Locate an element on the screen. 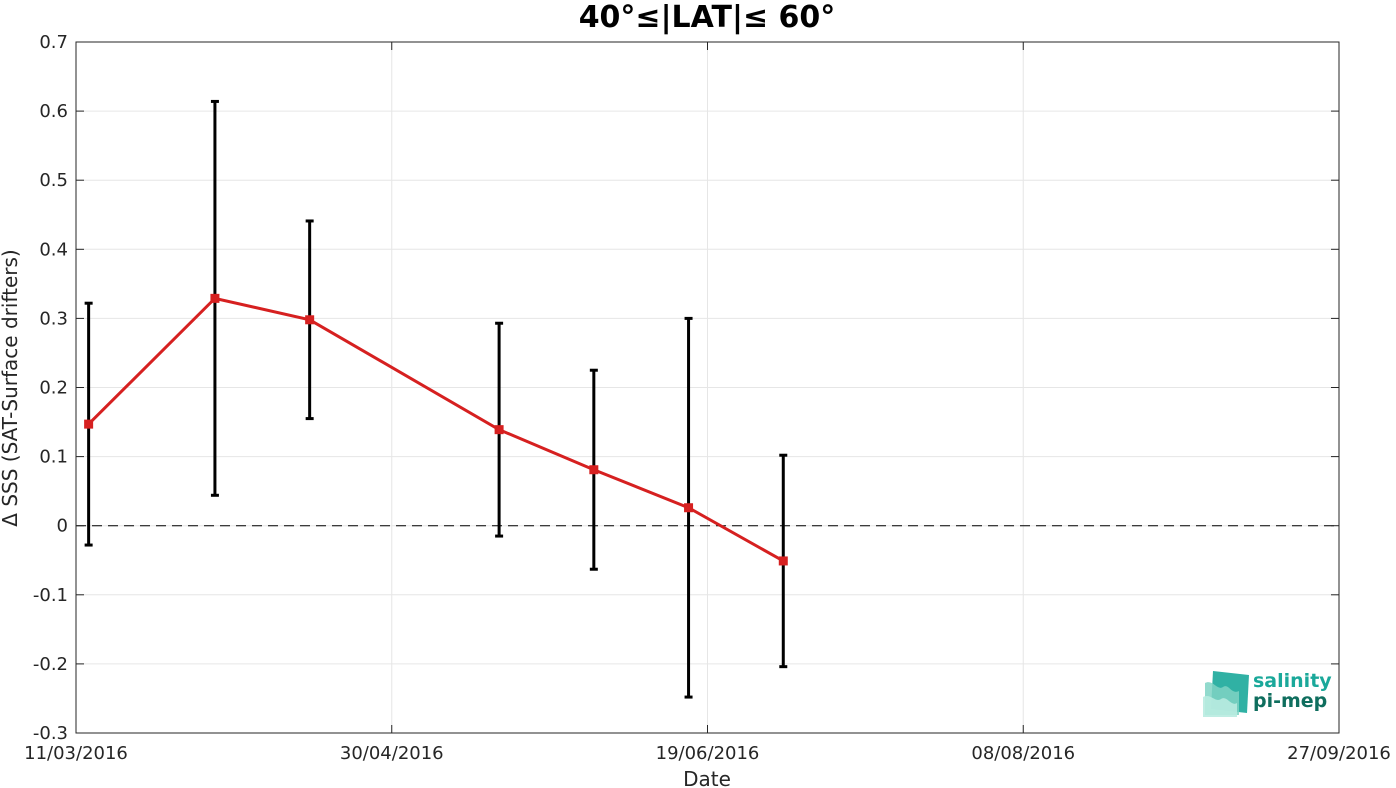  y-tick-labels: -0.3 -0.2 -0.1 0 0.1 0.2 0.3 0.4 0.5 0.6 0.7 is located at coordinates (50, 388).